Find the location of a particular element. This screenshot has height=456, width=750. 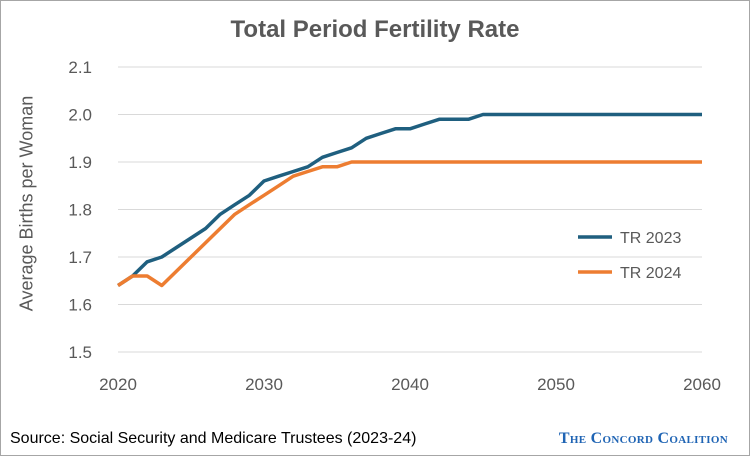

y-tick-labels: 1.5 1.6 1.7 1.8 1.9 2.0 2.1 is located at coordinates (80, 210).